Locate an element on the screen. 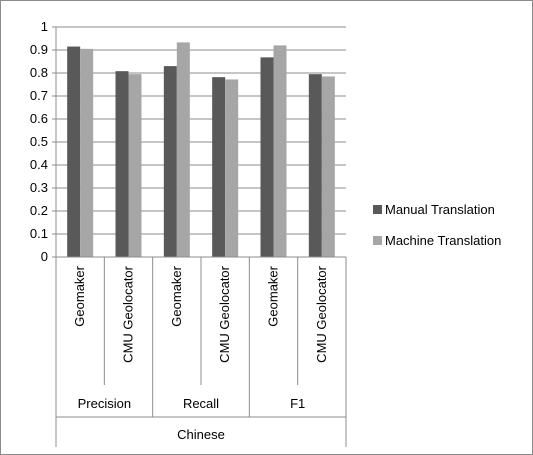 This screenshot has width=533, height=455. x-outer-label: Chinese is located at coordinates (201, 434).